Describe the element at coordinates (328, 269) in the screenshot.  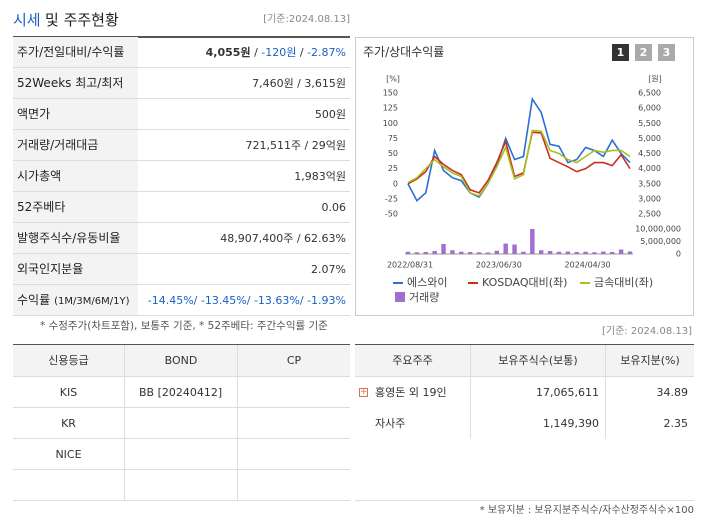
I see `row-value: 2.07%` at that location.